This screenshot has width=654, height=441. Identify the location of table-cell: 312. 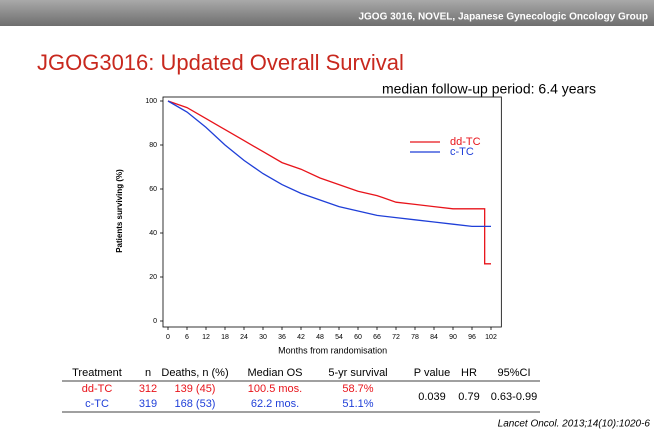
(148, 389).